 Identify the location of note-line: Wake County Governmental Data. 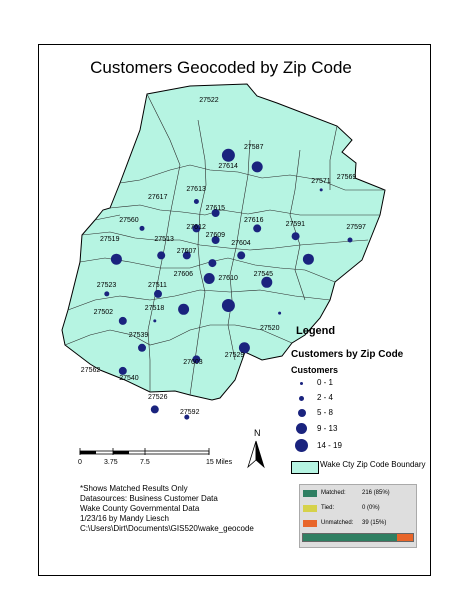
(140, 508).